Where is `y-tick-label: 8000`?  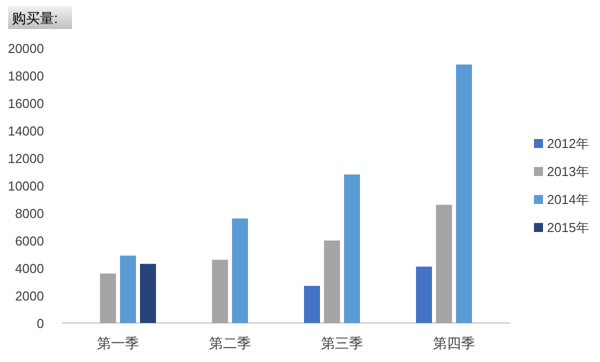
y-tick-label: 8000 is located at coordinates (29, 213).